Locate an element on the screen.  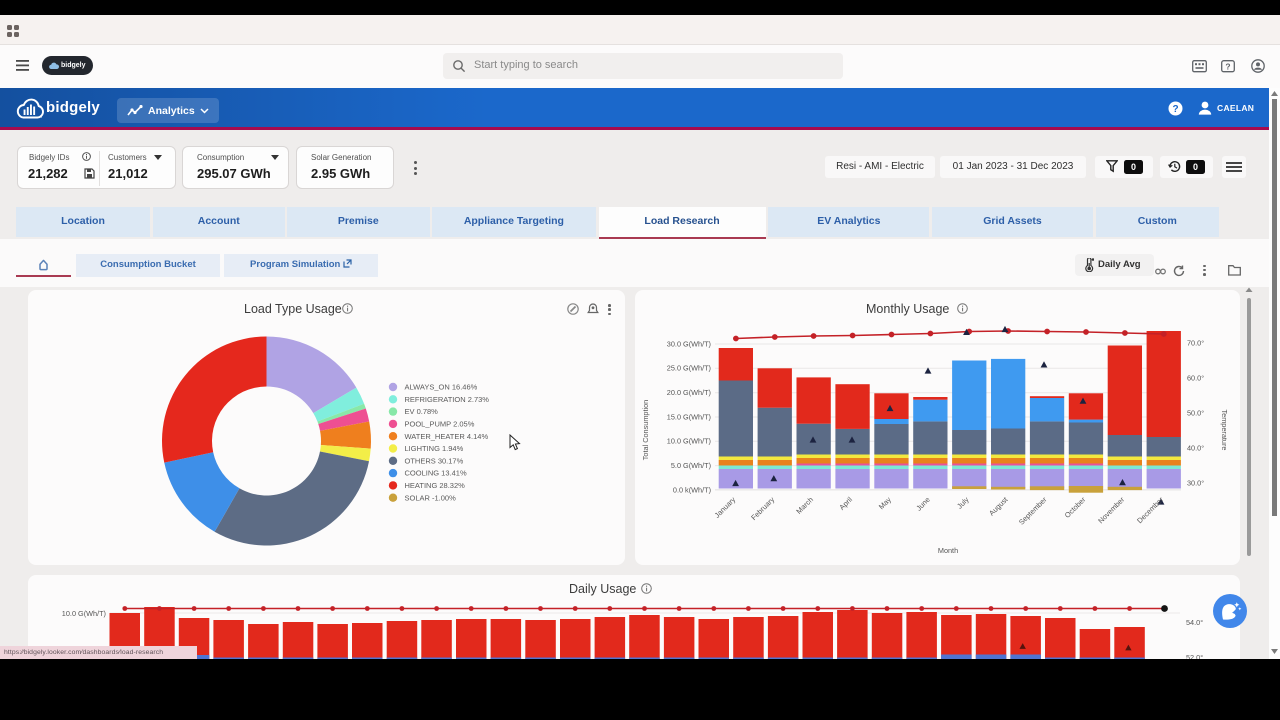
svg-text: COOLING 13.41% is located at coordinates (436, 473).